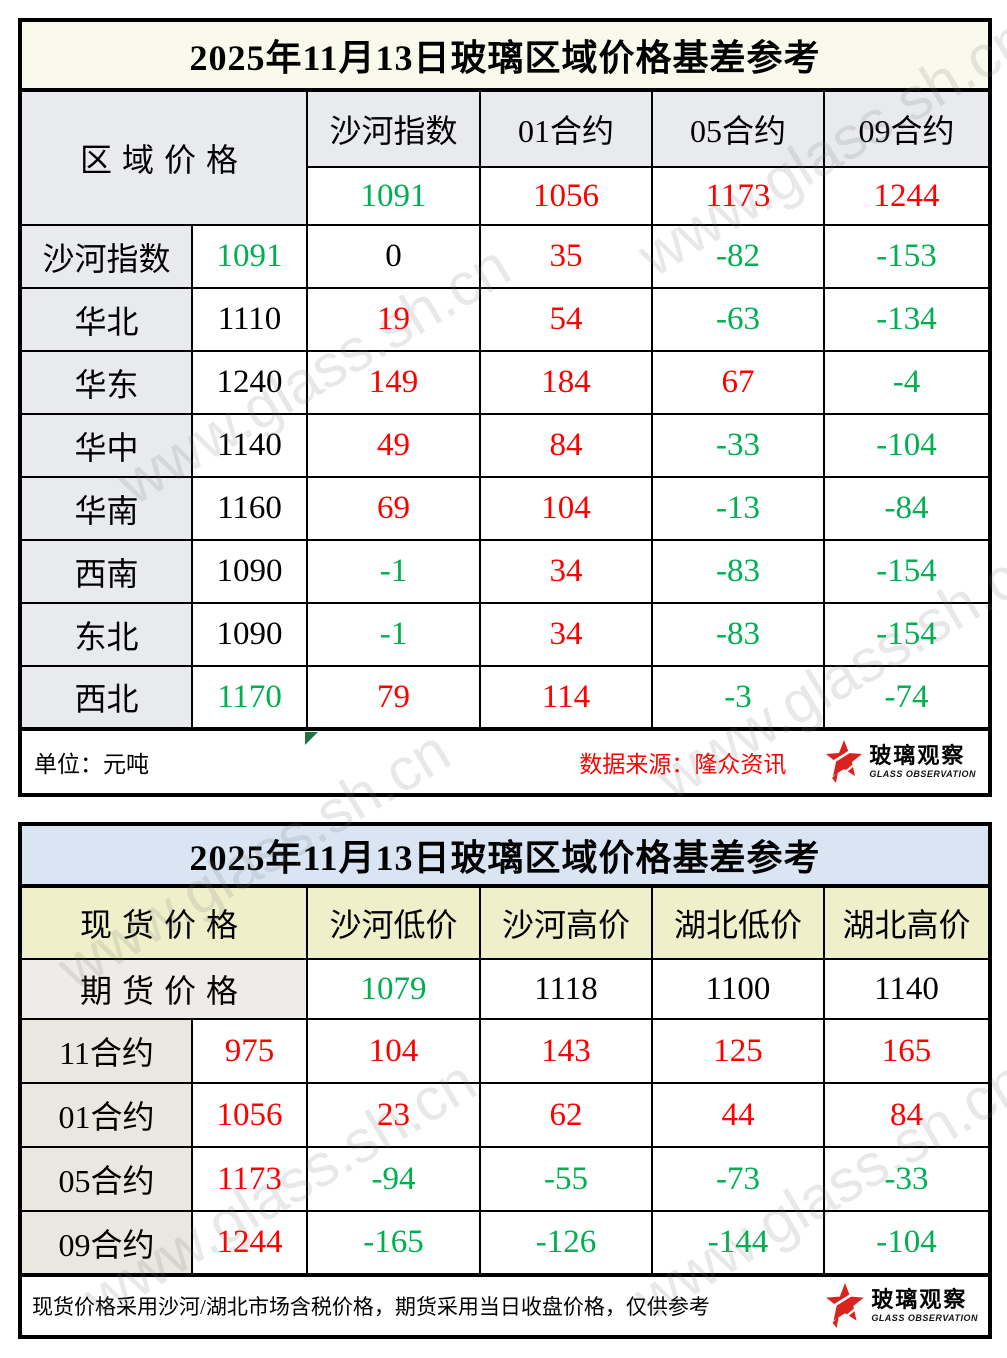 The width and height of the screenshot is (1007, 1358). I want to click on basis-cell: -82, so click(738, 256).